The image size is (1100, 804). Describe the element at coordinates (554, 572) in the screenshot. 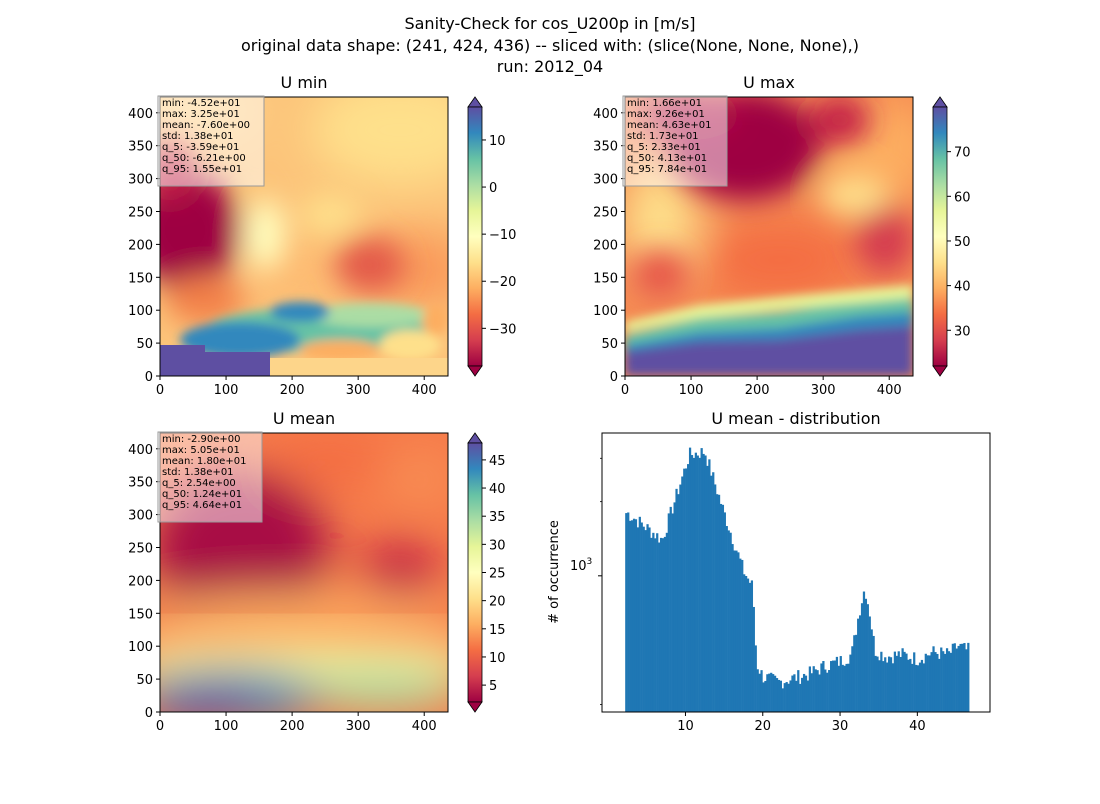

I see `hist-ylabel: # of occurrence` at that location.